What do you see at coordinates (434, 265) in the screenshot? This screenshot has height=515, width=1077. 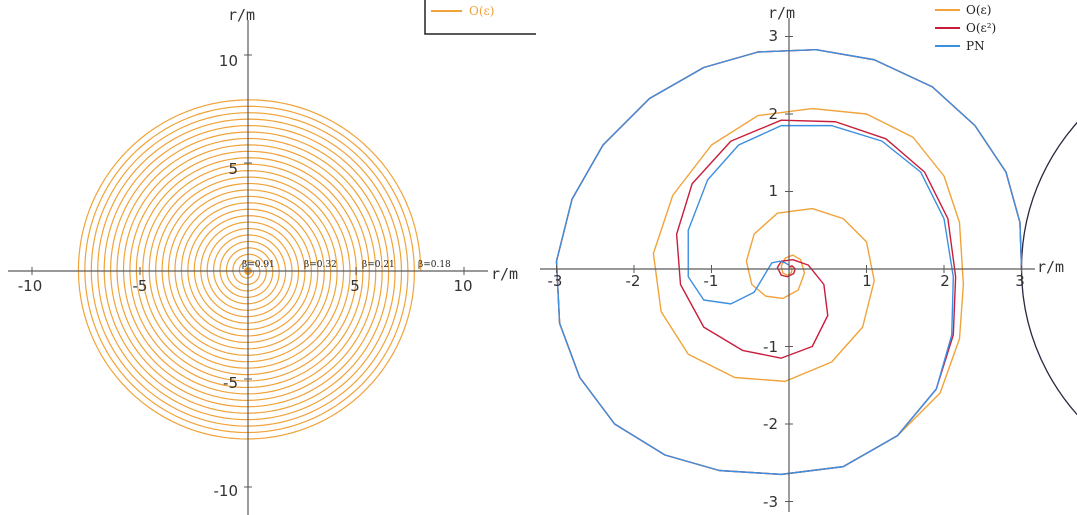 I see `left-beta-label-4: β=0.18` at bounding box center [434, 265].